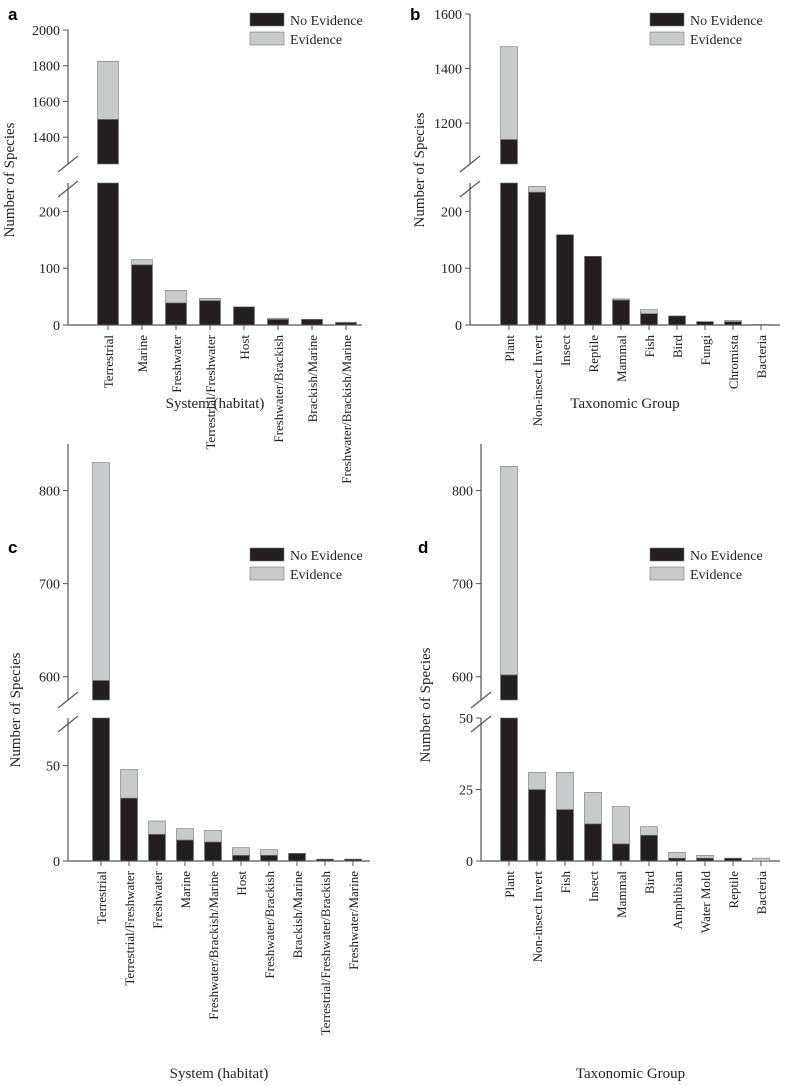 This screenshot has height=1086, width=787. What do you see at coordinates (185, 890) in the screenshot?
I see `x-tick-label: Marine` at bounding box center [185, 890].